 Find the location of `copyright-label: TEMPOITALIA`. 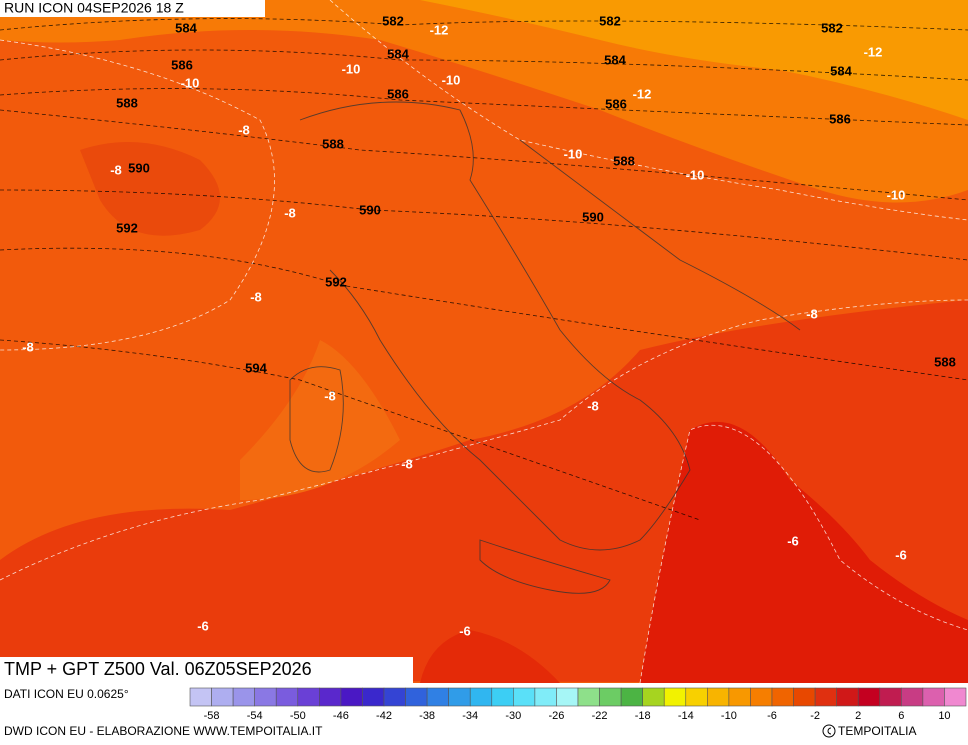

copyright-label: TEMPOITALIA is located at coordinates (877, 731).